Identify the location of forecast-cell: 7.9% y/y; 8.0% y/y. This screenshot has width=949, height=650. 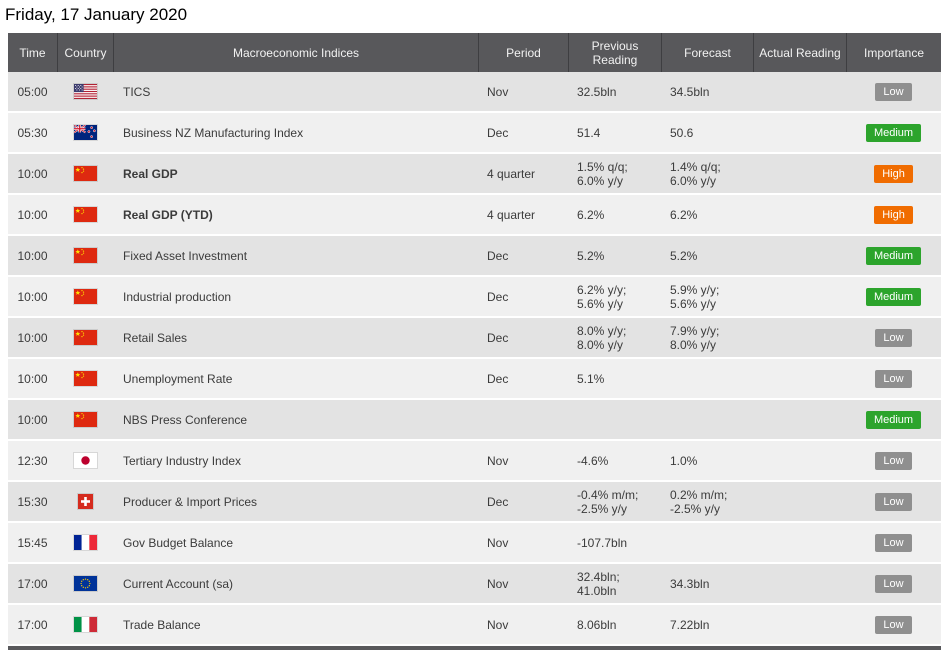
(695, 337).